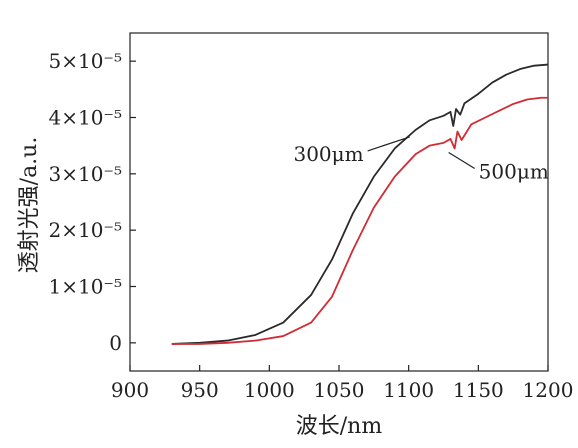  I want to click on annotation-500um: 500μm, so click(514, 171).